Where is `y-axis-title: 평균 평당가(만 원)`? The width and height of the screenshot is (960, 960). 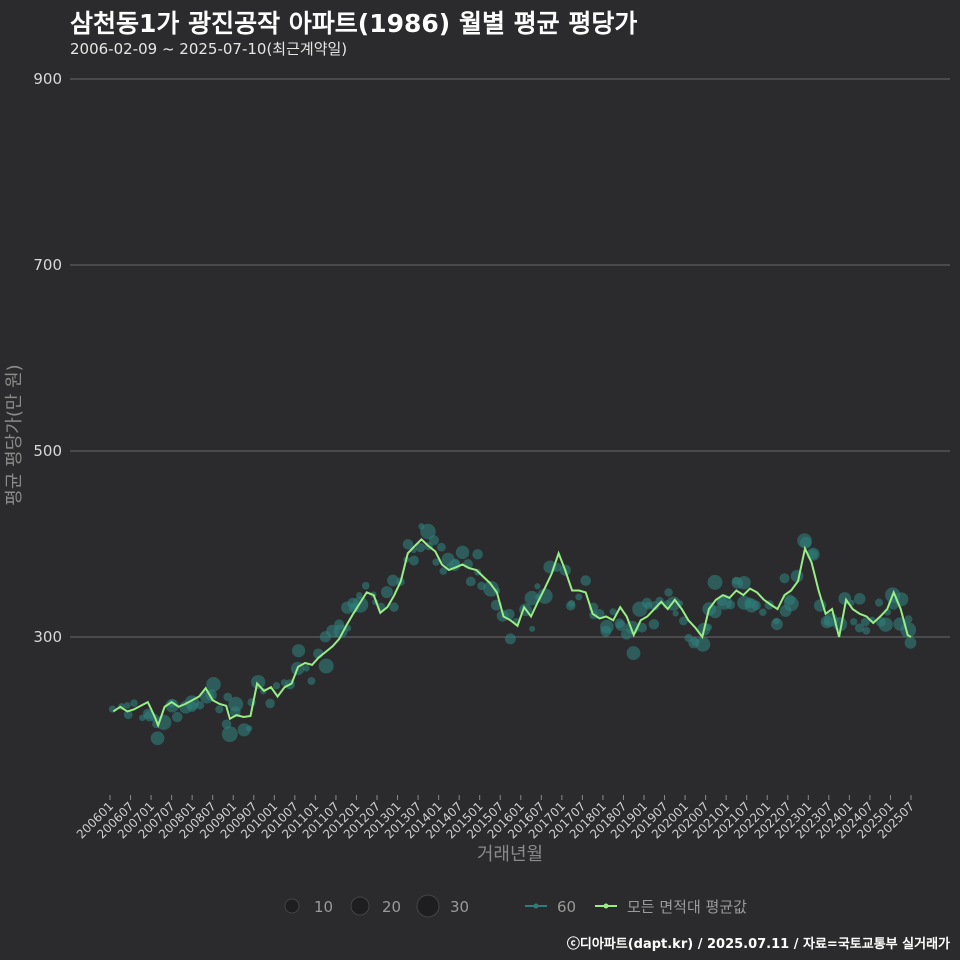 y-axis-title: 평균 평당가(만 원) is located at coordinates (14, 434).